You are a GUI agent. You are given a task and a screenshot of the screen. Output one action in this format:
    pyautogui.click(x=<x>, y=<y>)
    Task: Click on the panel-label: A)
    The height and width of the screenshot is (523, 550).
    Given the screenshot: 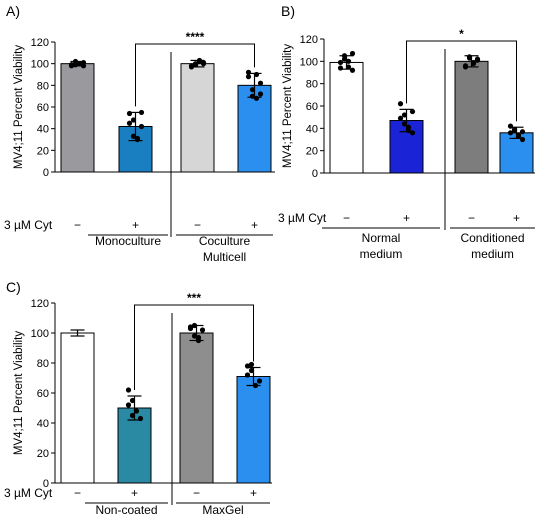 What is the action you would take?
    pyautogui.click(x=13, y=11)
    